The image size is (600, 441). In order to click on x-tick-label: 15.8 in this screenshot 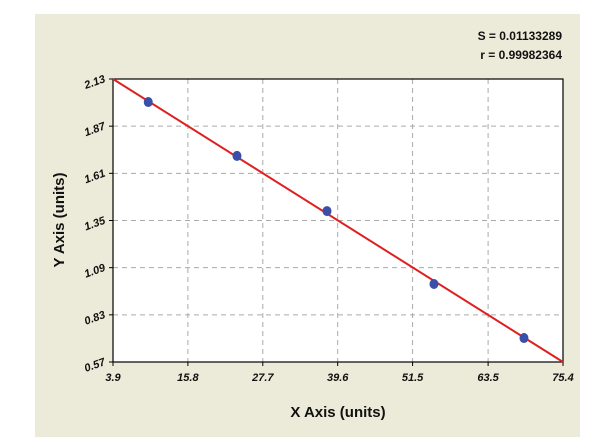, I will do `click(188, 378)`.